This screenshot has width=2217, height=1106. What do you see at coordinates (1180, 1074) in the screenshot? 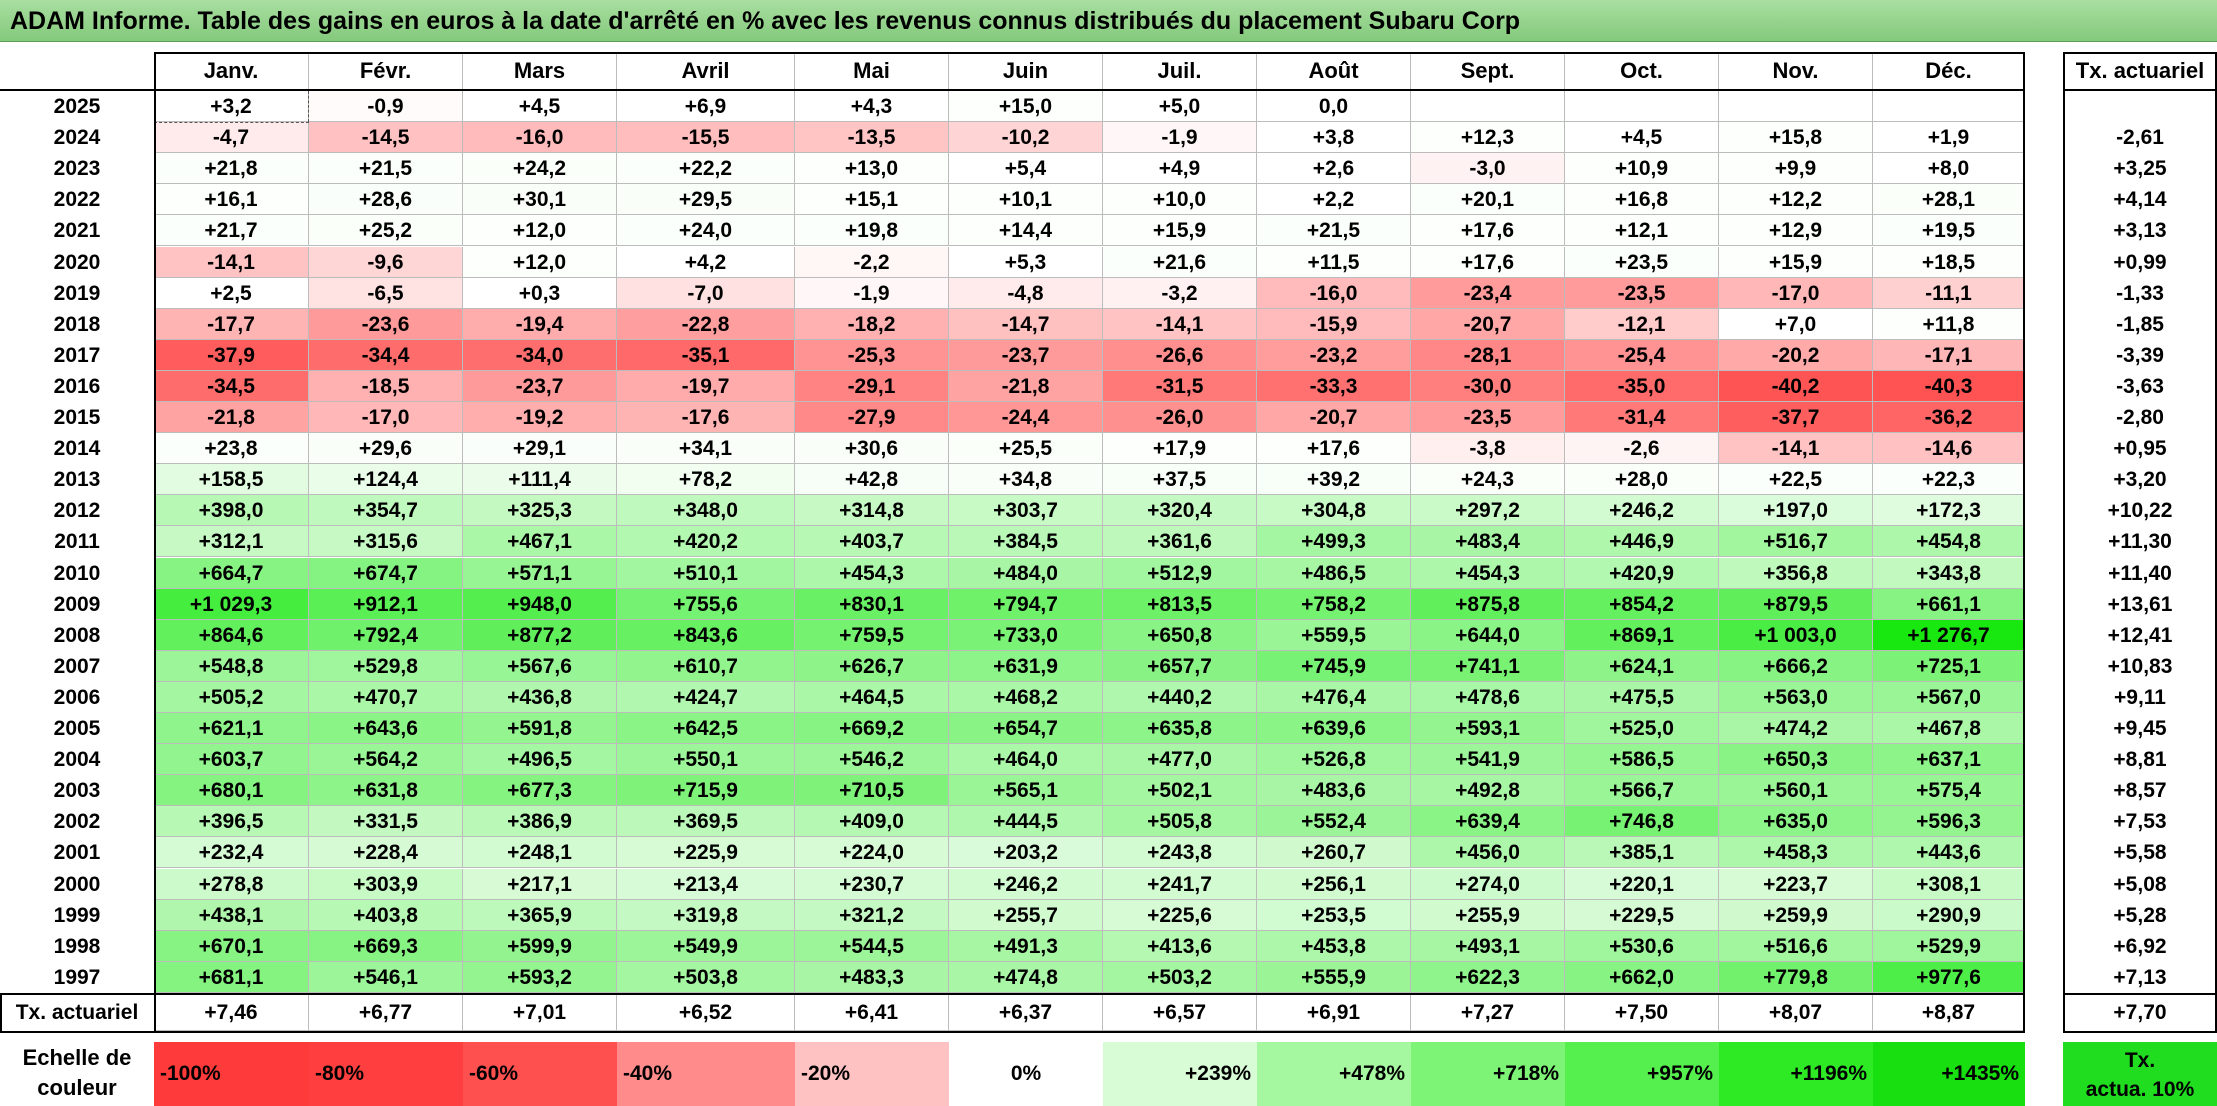
I see `color-scale-swatch: +239%` at bounding box center [1180, 1074].